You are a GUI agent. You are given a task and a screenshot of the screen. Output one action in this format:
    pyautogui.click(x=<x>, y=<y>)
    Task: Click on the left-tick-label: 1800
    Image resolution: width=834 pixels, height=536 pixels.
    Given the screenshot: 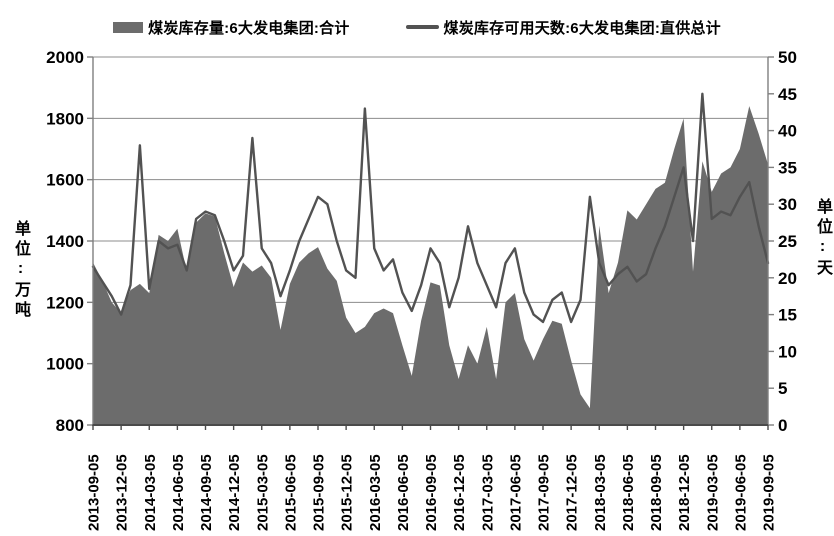 What is the action you would take?
    pyautogui.click(x=65, y=118)
    